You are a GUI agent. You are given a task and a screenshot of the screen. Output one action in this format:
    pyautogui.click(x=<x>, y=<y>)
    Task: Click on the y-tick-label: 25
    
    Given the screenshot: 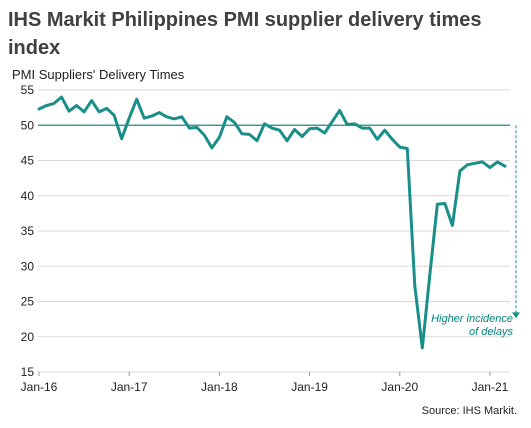 What is the action you would take?
    pyautogui.click(x=28, y=302)
    